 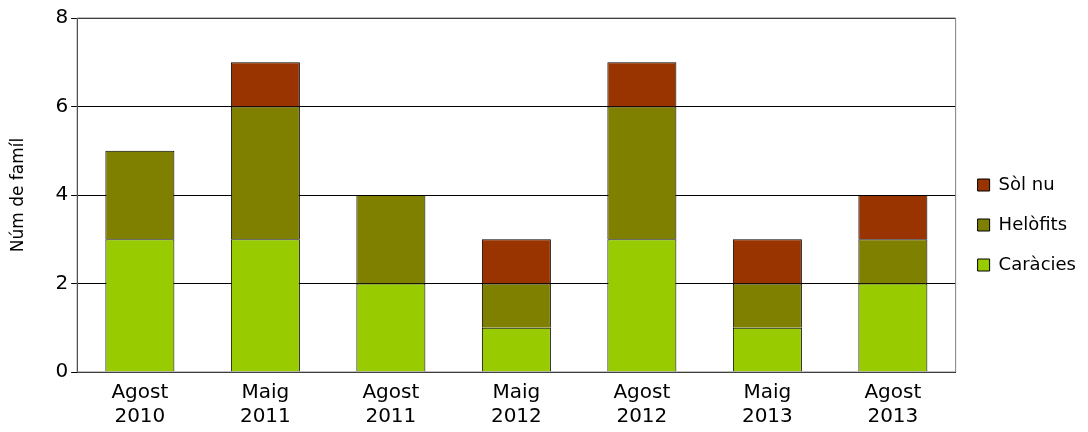 What do you see at coordinates (893, 403) in the screenshot?
I see `x-tick-label: Agost 2013` at bounding box center [893, 403].